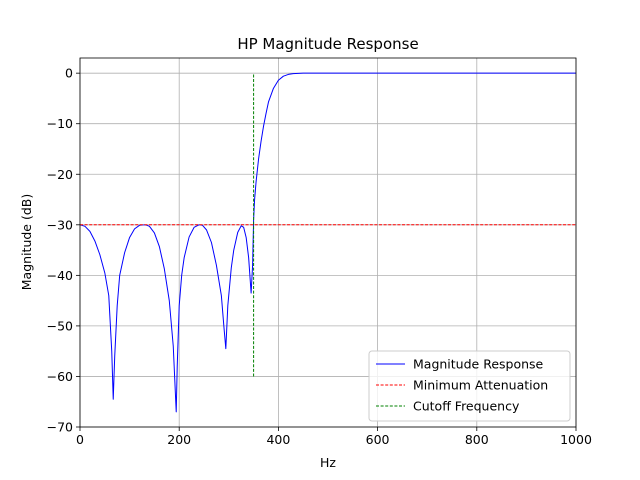  I want to click on y-axis-label: Magnitude (dB), so click(26, 242).